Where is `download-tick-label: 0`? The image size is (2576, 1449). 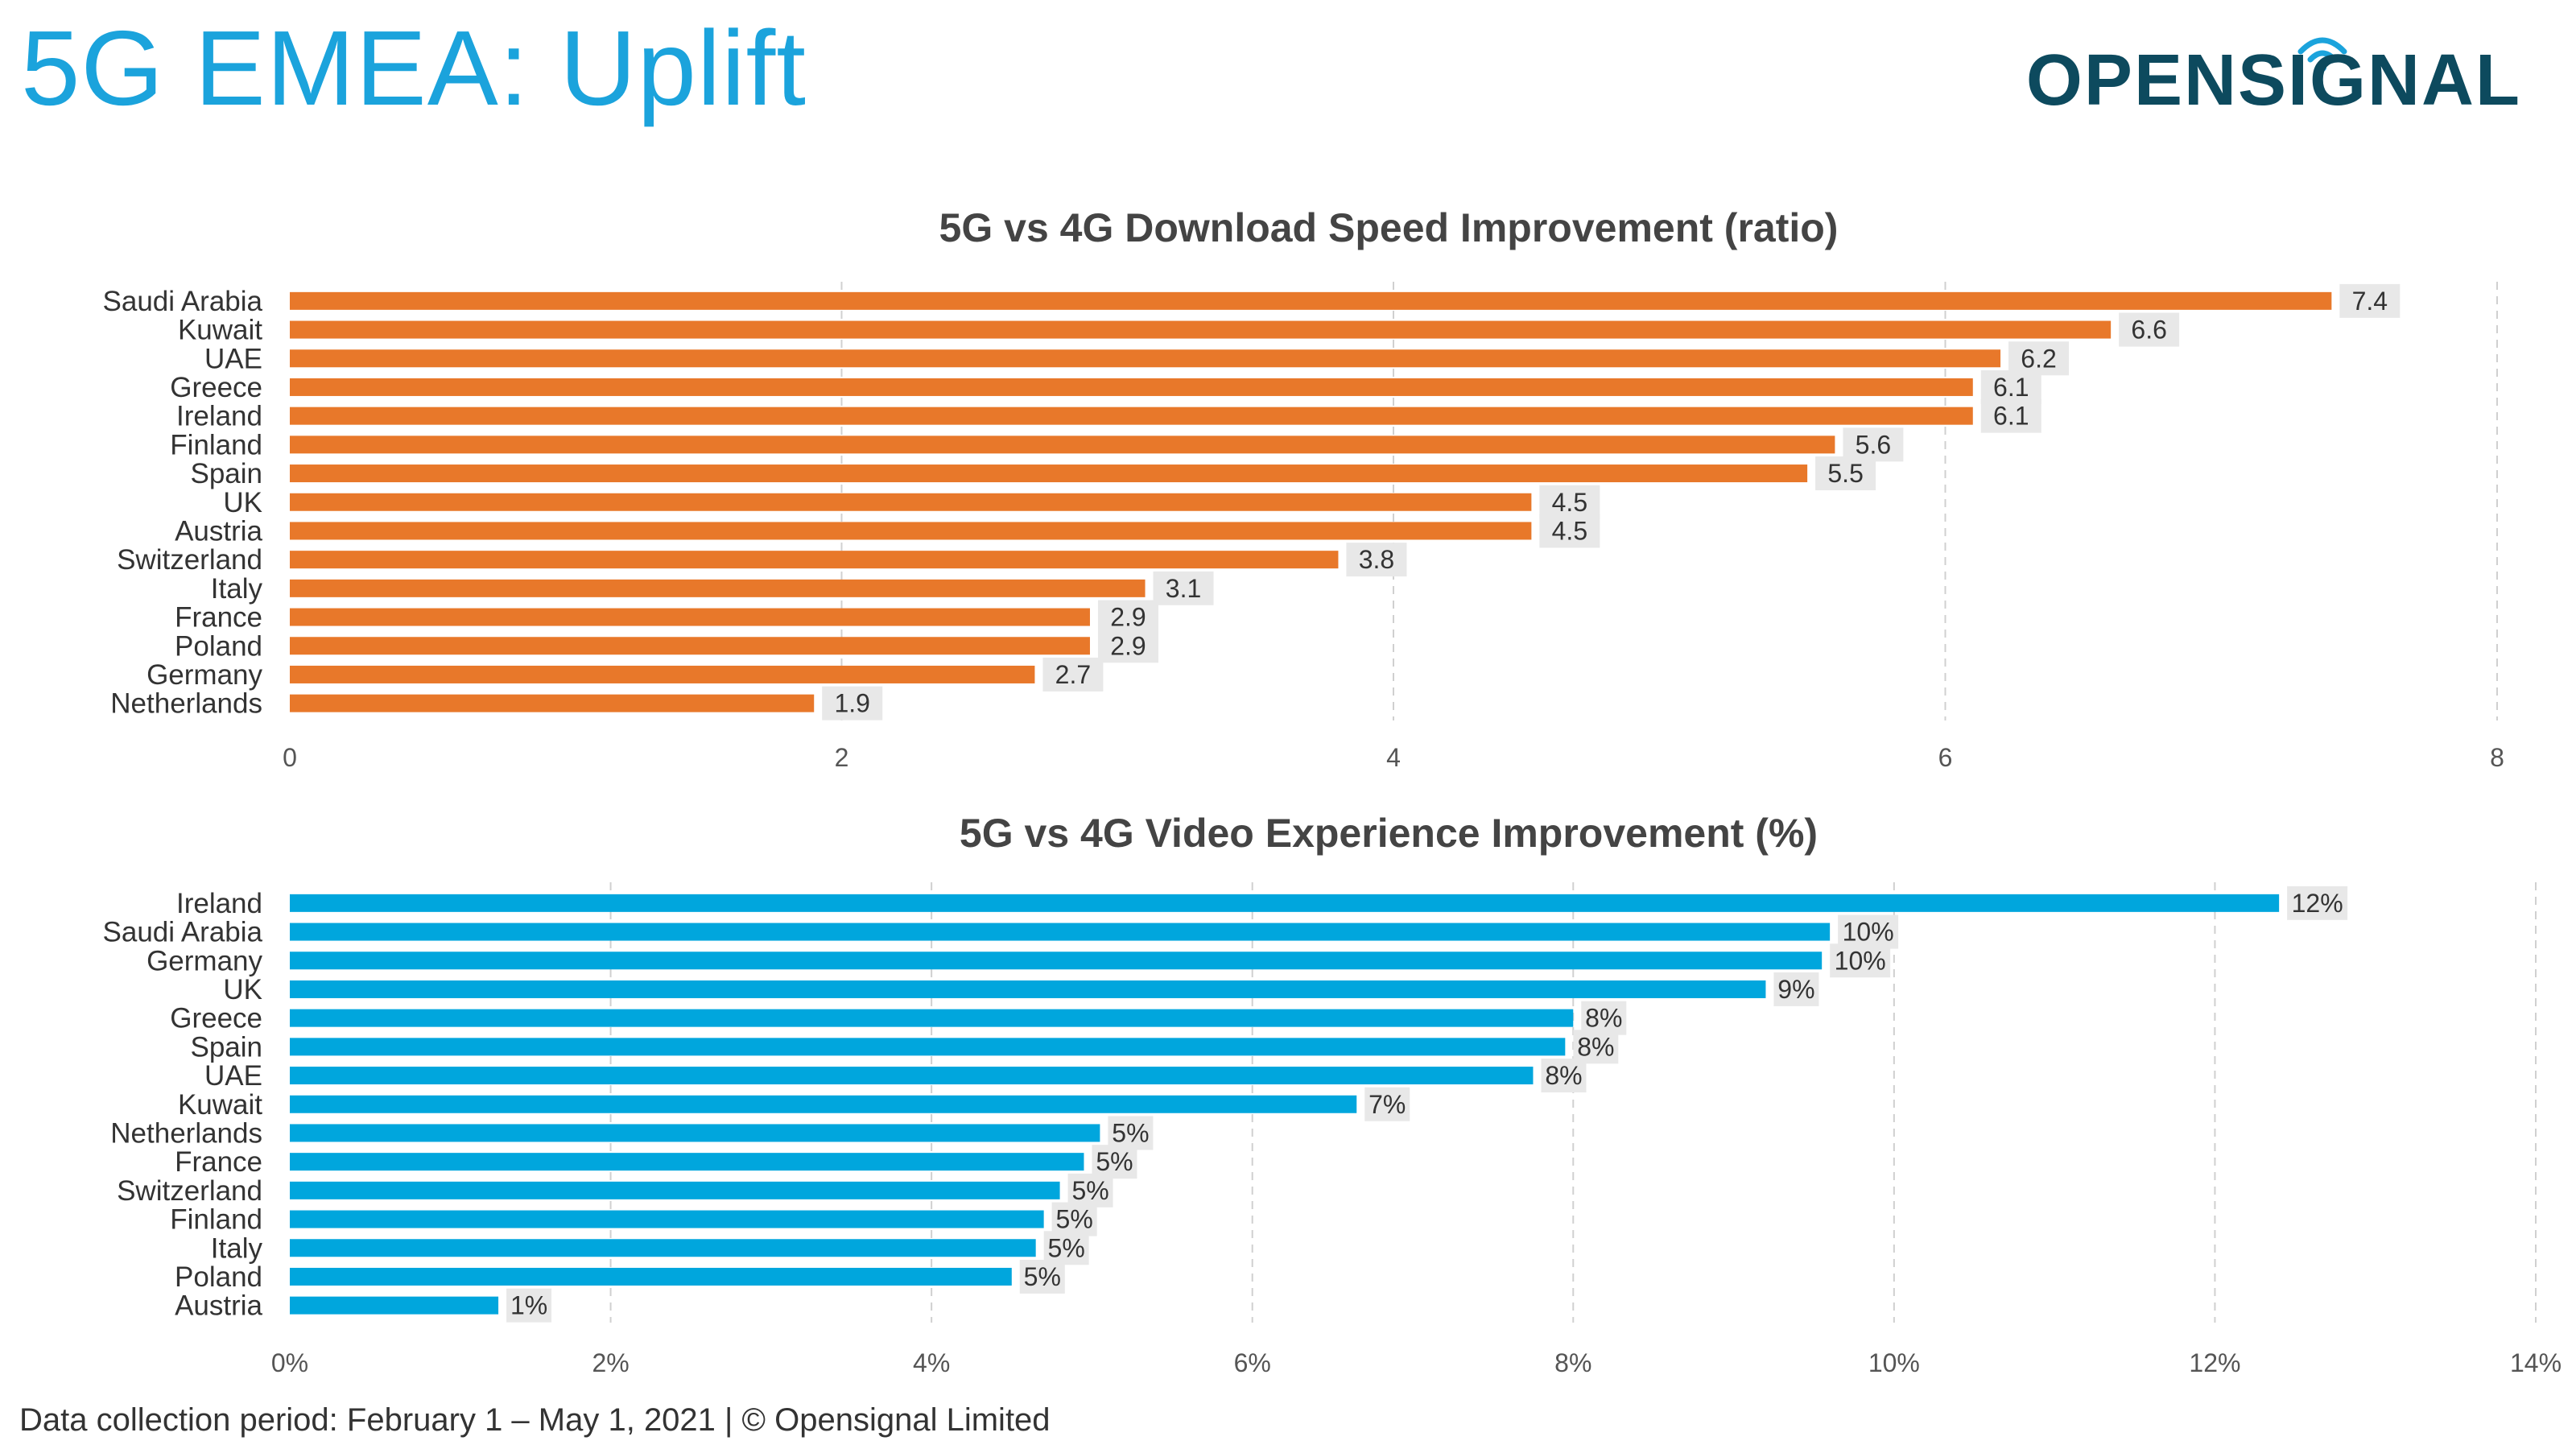 download-tick-label: 0 is located at coordinates (290, 757).